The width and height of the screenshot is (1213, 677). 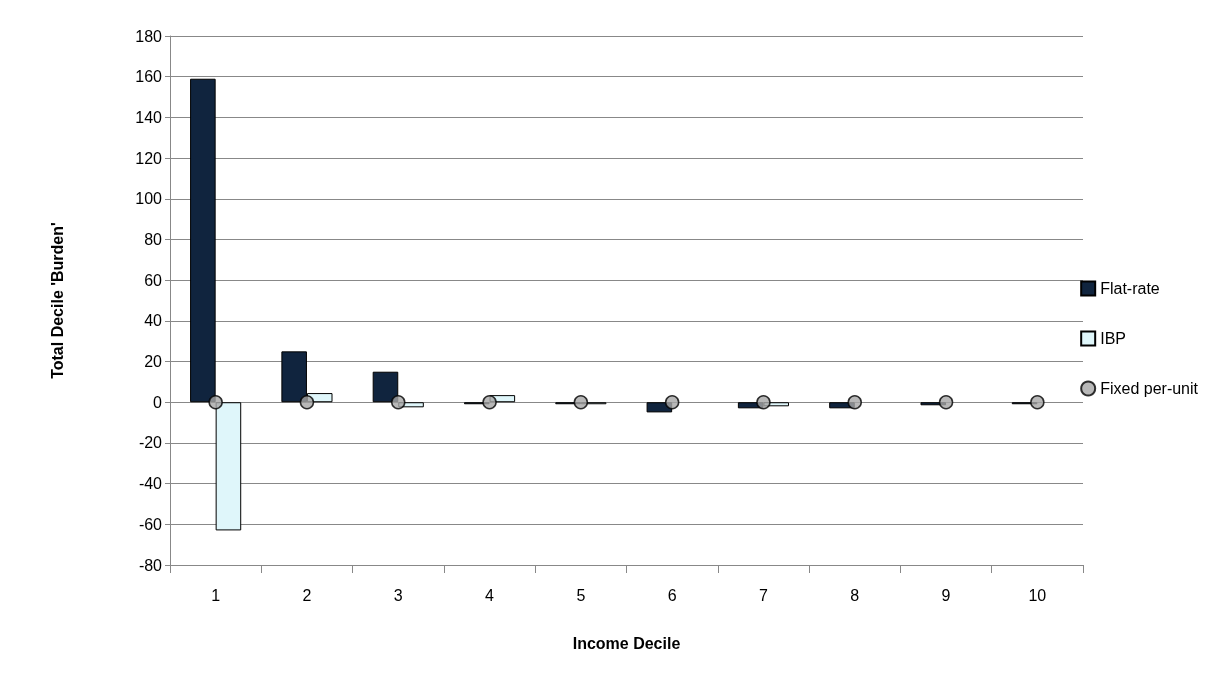 What do you see at coordinates (153, 280) in the screenshot?
I see `y-tick-label: 60` at bounding box center [153, 280].